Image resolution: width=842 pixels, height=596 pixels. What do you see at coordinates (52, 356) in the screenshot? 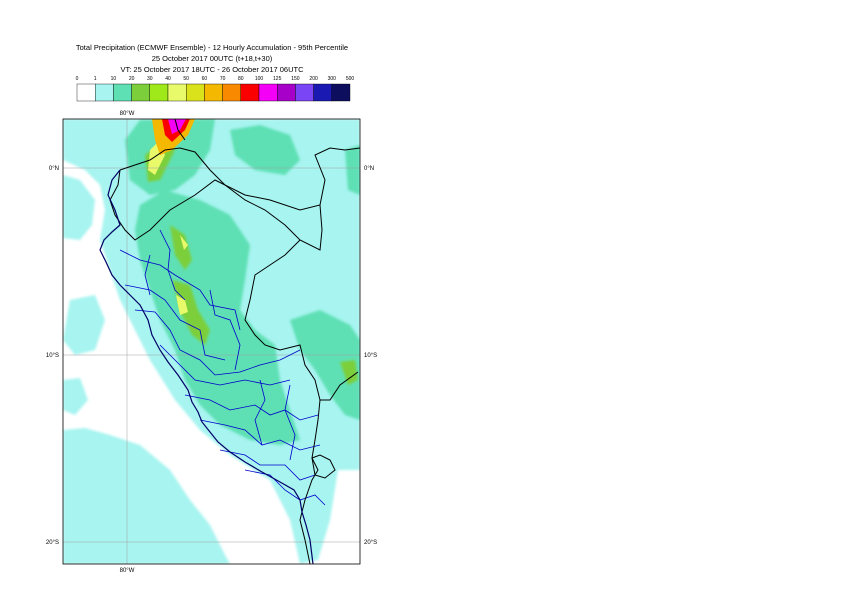
I see `lat-label-10s-left: 10°S` at bounding box center [52, 356].